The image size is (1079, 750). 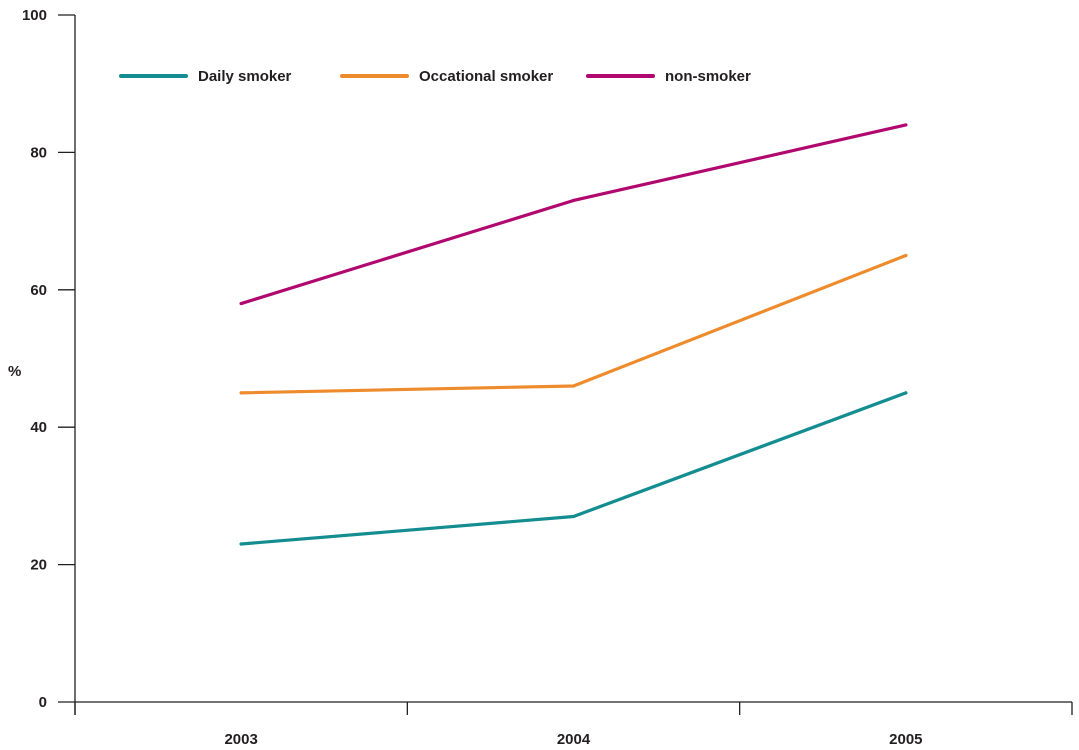 What do you see at coordinates (14, 371) in the screenshot?
I see `y-axis-title: %` at bounding box center [14, 371].